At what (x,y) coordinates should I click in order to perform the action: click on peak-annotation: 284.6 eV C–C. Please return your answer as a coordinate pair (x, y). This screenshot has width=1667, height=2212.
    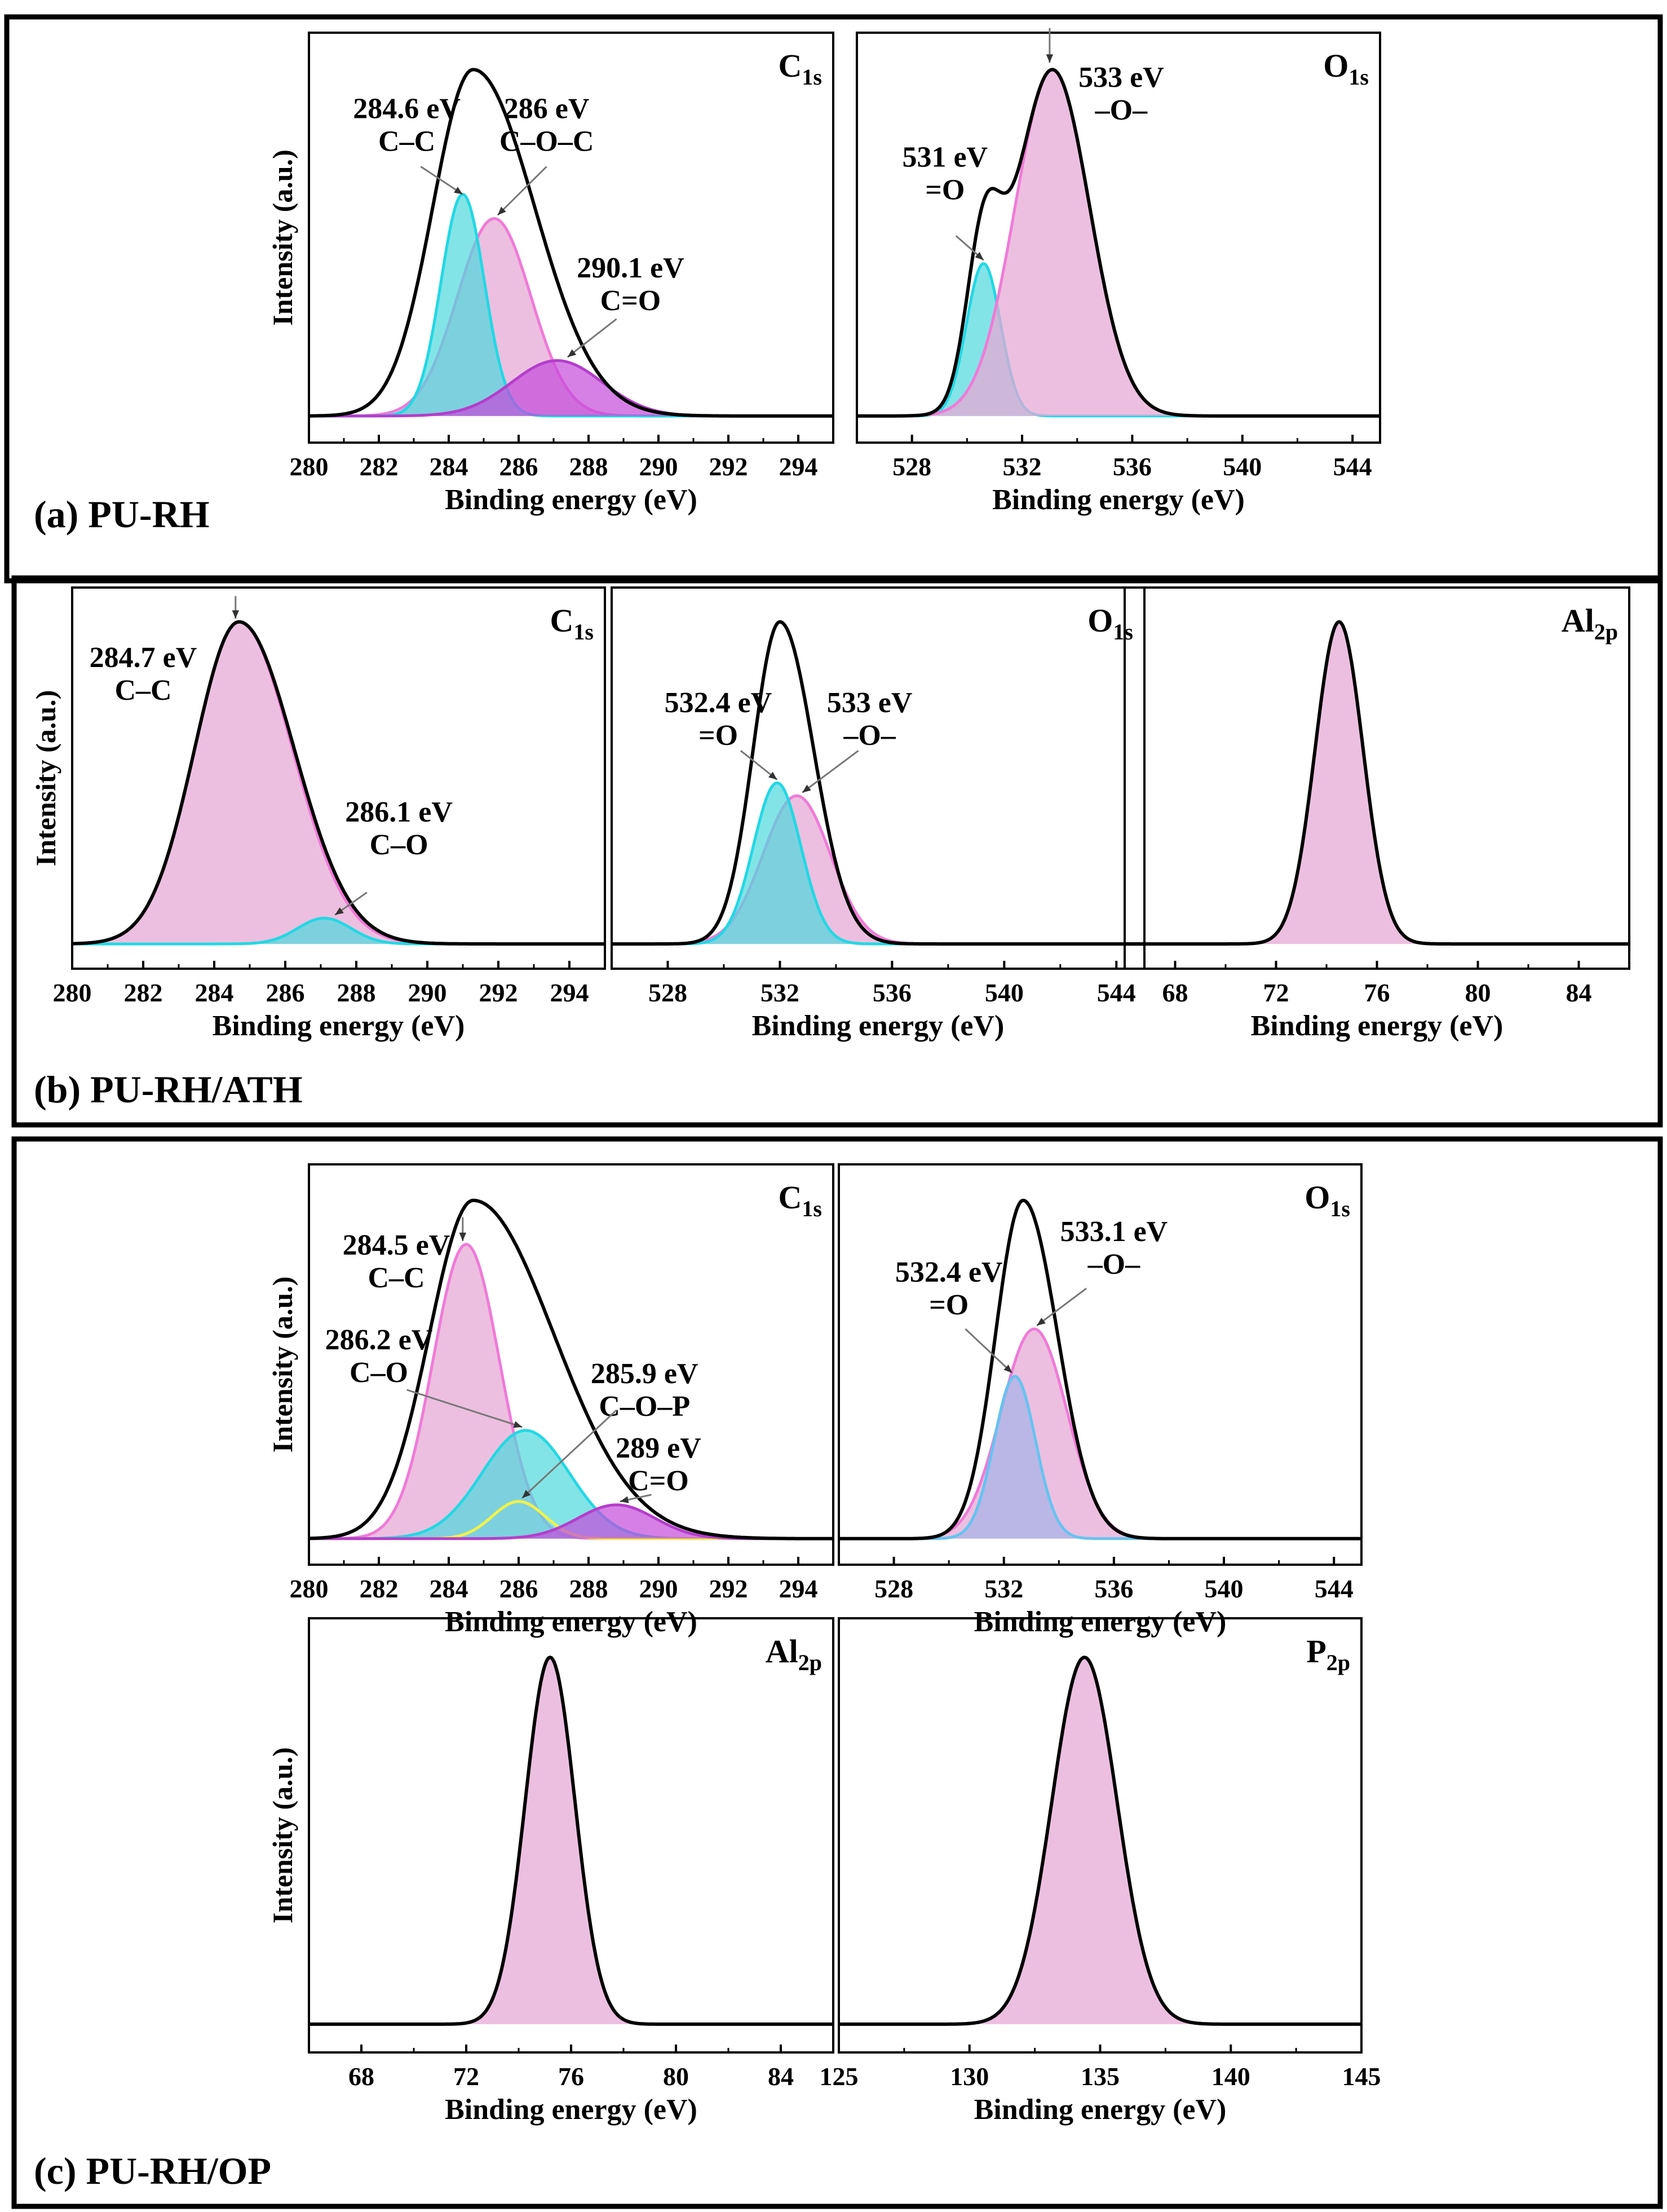
    Looking at the image, I should click on (407, 125).